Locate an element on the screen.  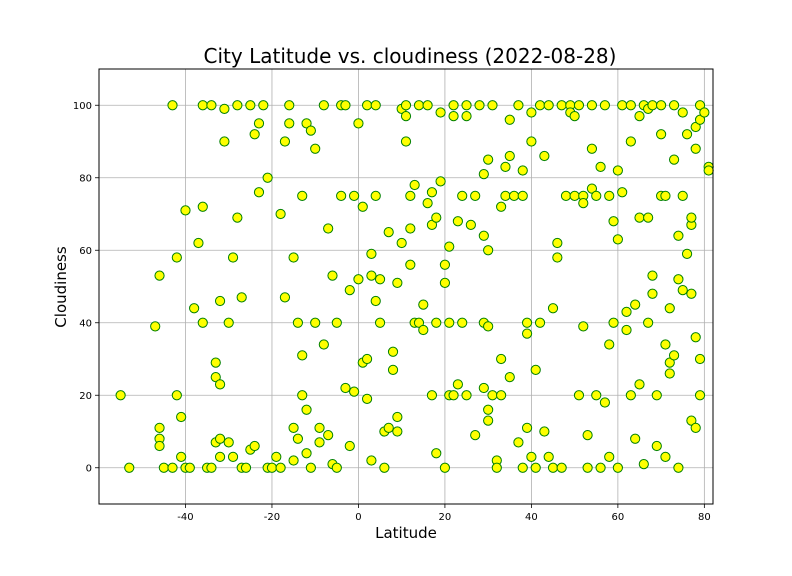
y-axis-label: Cloudiness is located at coordinates (61, 287).